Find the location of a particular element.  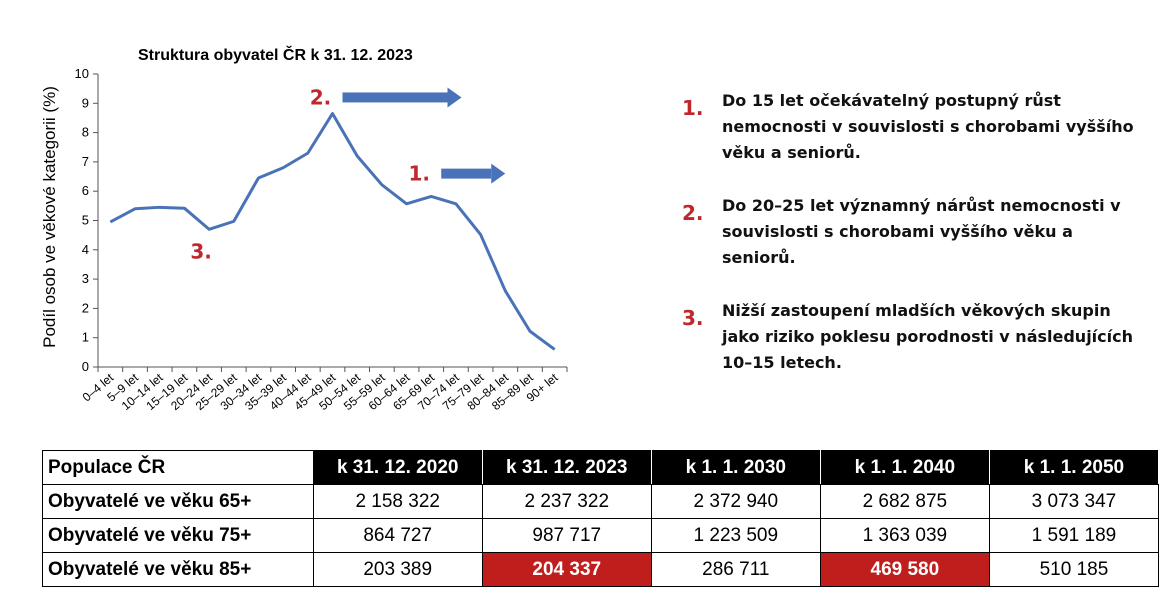

y-tick-label: 3 is located at coordinates (85, 278).